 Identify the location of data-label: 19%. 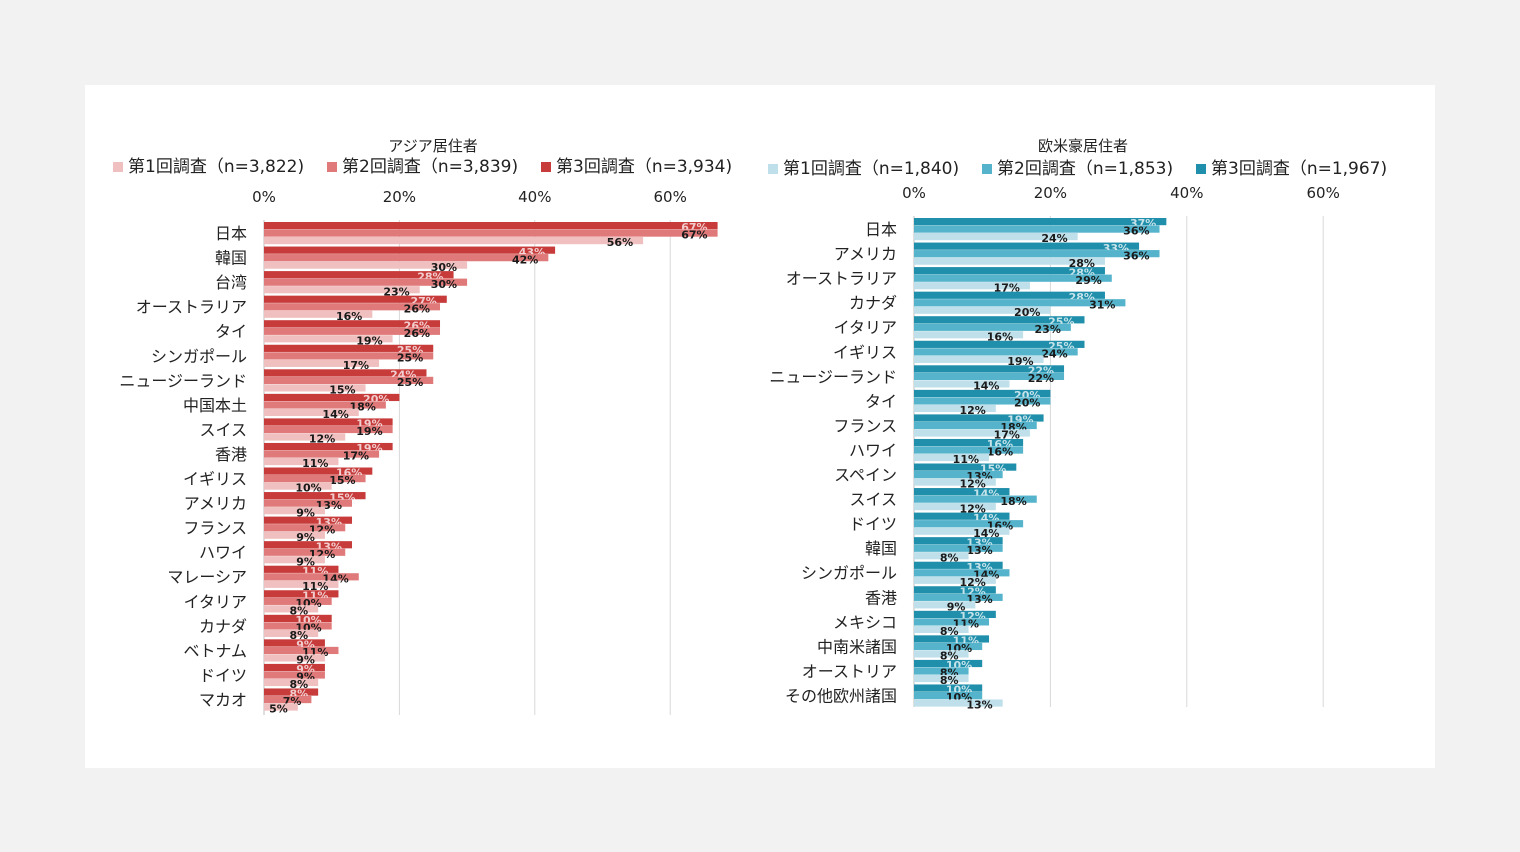
(1020, 361).